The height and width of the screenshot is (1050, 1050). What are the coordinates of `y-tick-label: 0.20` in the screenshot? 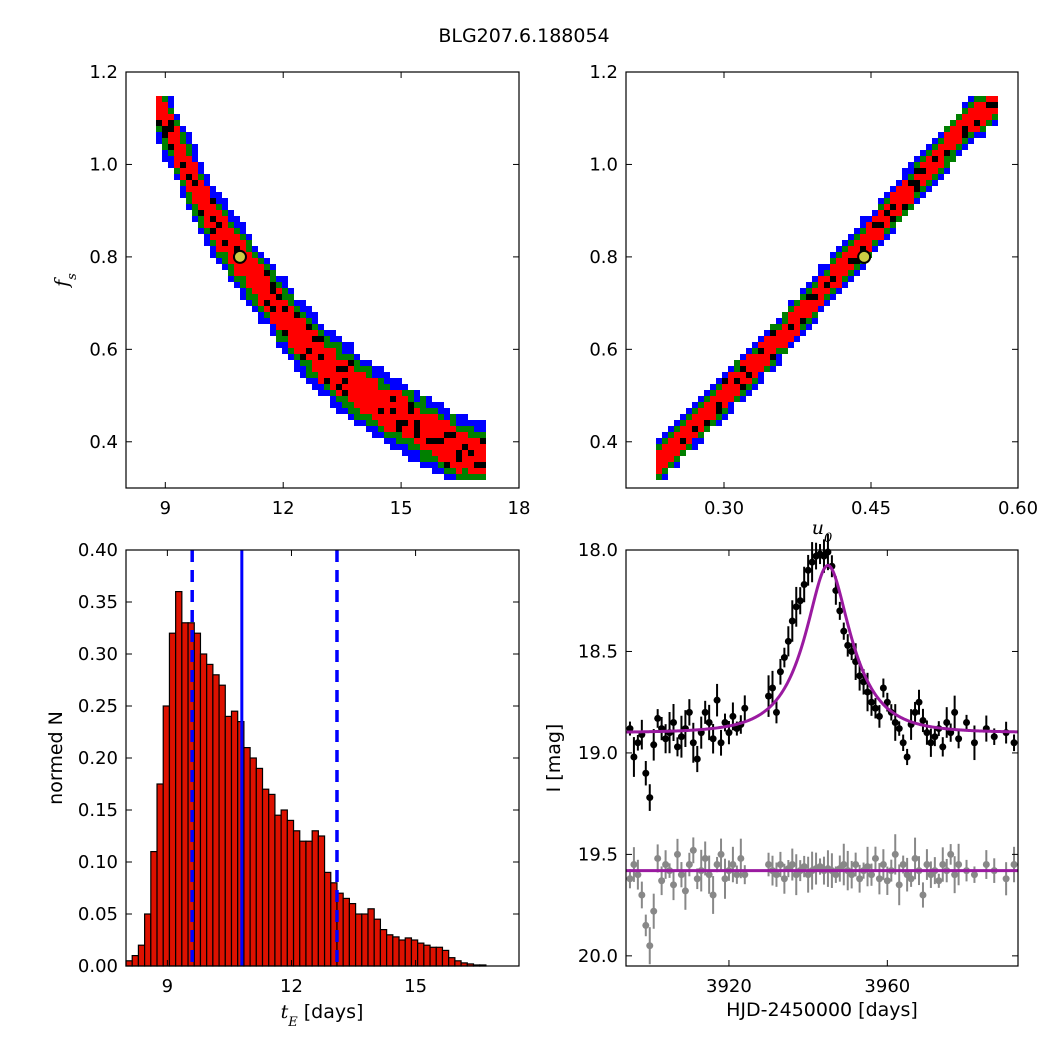 It's located at (98, 758).